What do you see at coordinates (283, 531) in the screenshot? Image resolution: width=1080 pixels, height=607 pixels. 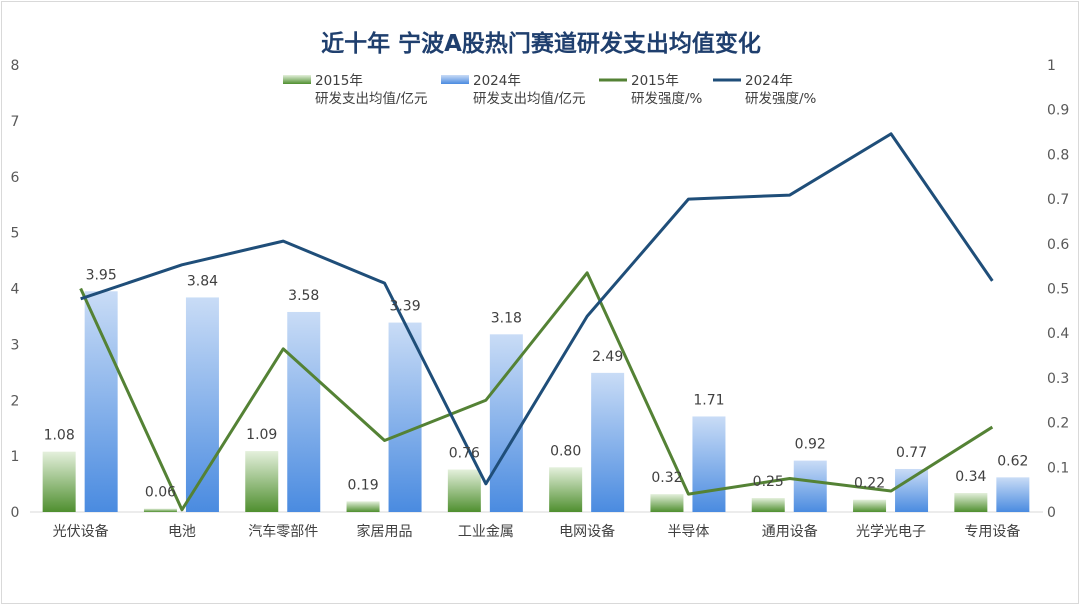 I see `x-axis-tick: 汽车零部件` at bounding box center [283, 531].